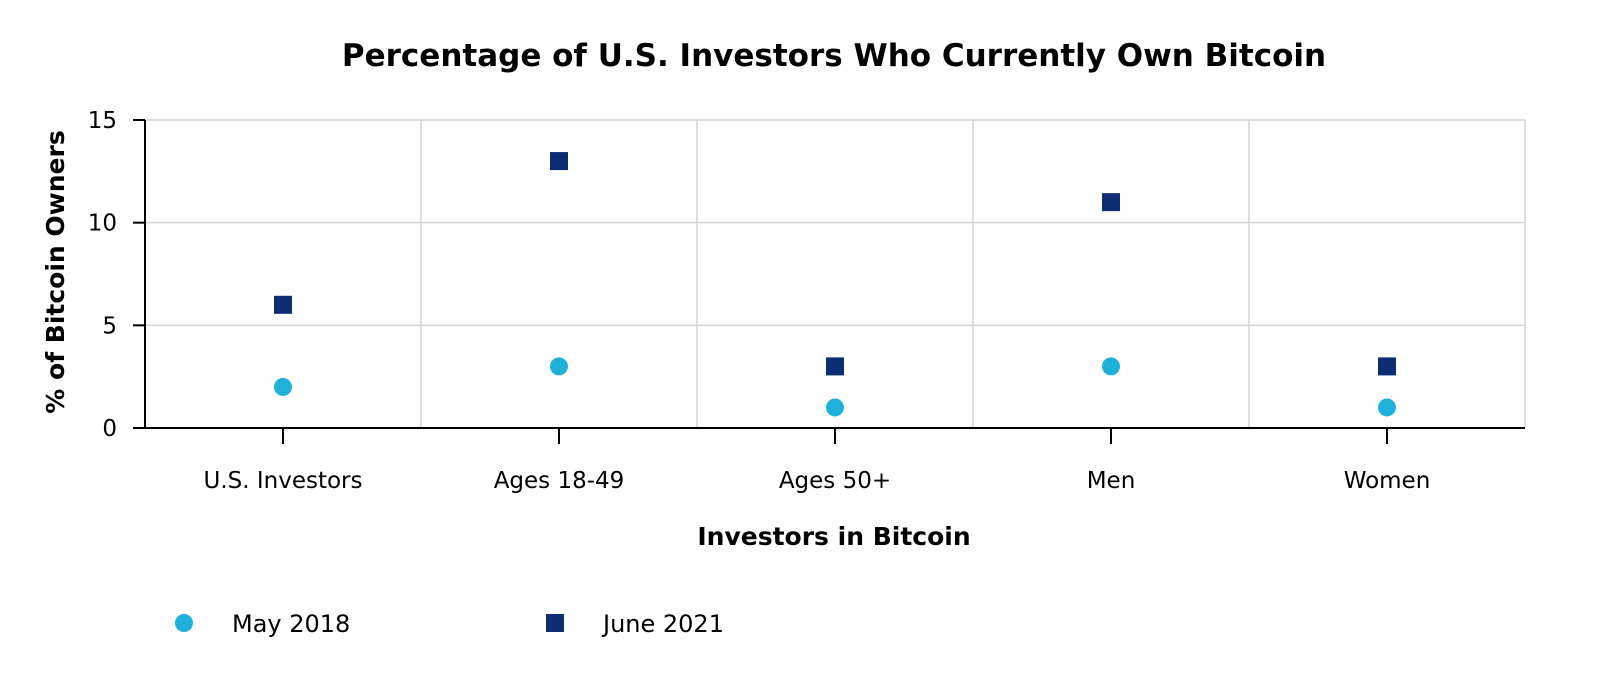  What do you see at coordinates (109, 429) in the screenshot?
I see `y-tick-label: 0` at bounding box center [109, 429].